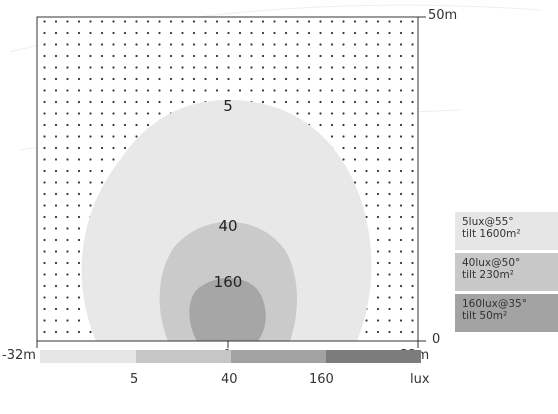 This screenshot has width=558, height=414. What do you see at coordinates (485, 316) in the screenshot?
I see `legend-line-2: tilt 50m²` at bounding box center [485, 316].